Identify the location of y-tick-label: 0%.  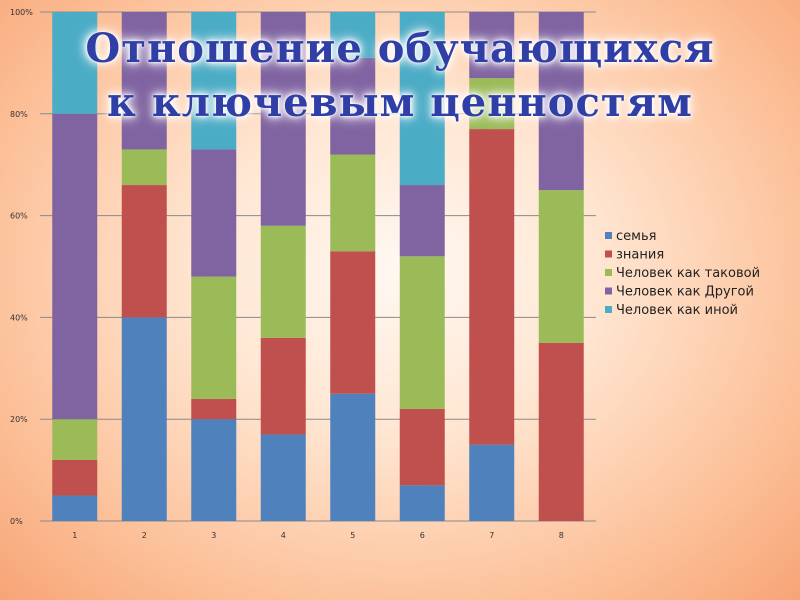
(16, 521).